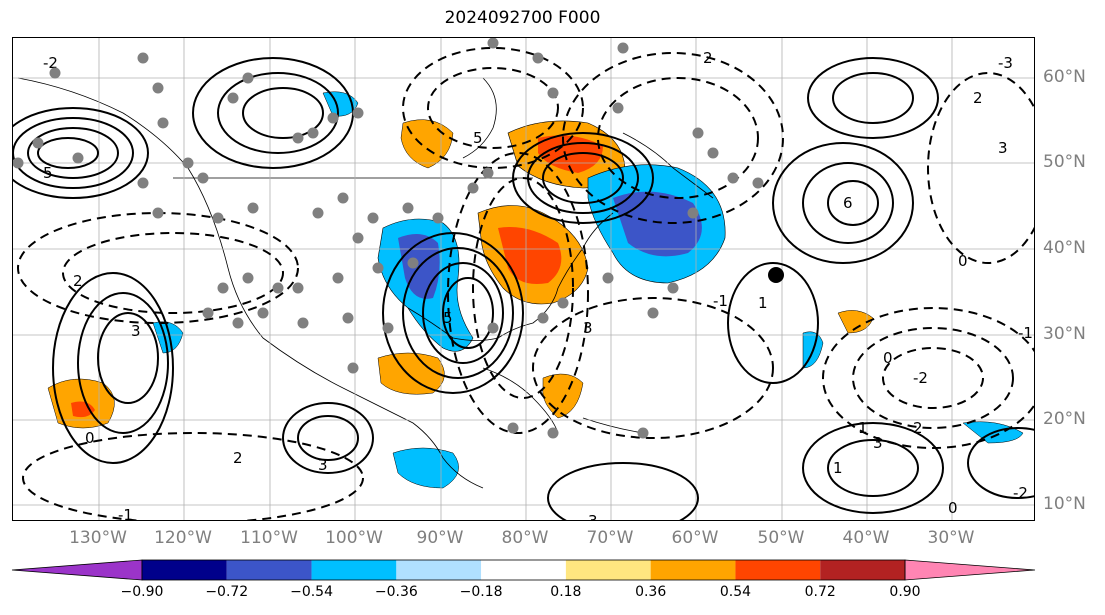 This screenshot has height=615, width=1105. I want to click on lat-label: 10°N, so click(1064, 504).